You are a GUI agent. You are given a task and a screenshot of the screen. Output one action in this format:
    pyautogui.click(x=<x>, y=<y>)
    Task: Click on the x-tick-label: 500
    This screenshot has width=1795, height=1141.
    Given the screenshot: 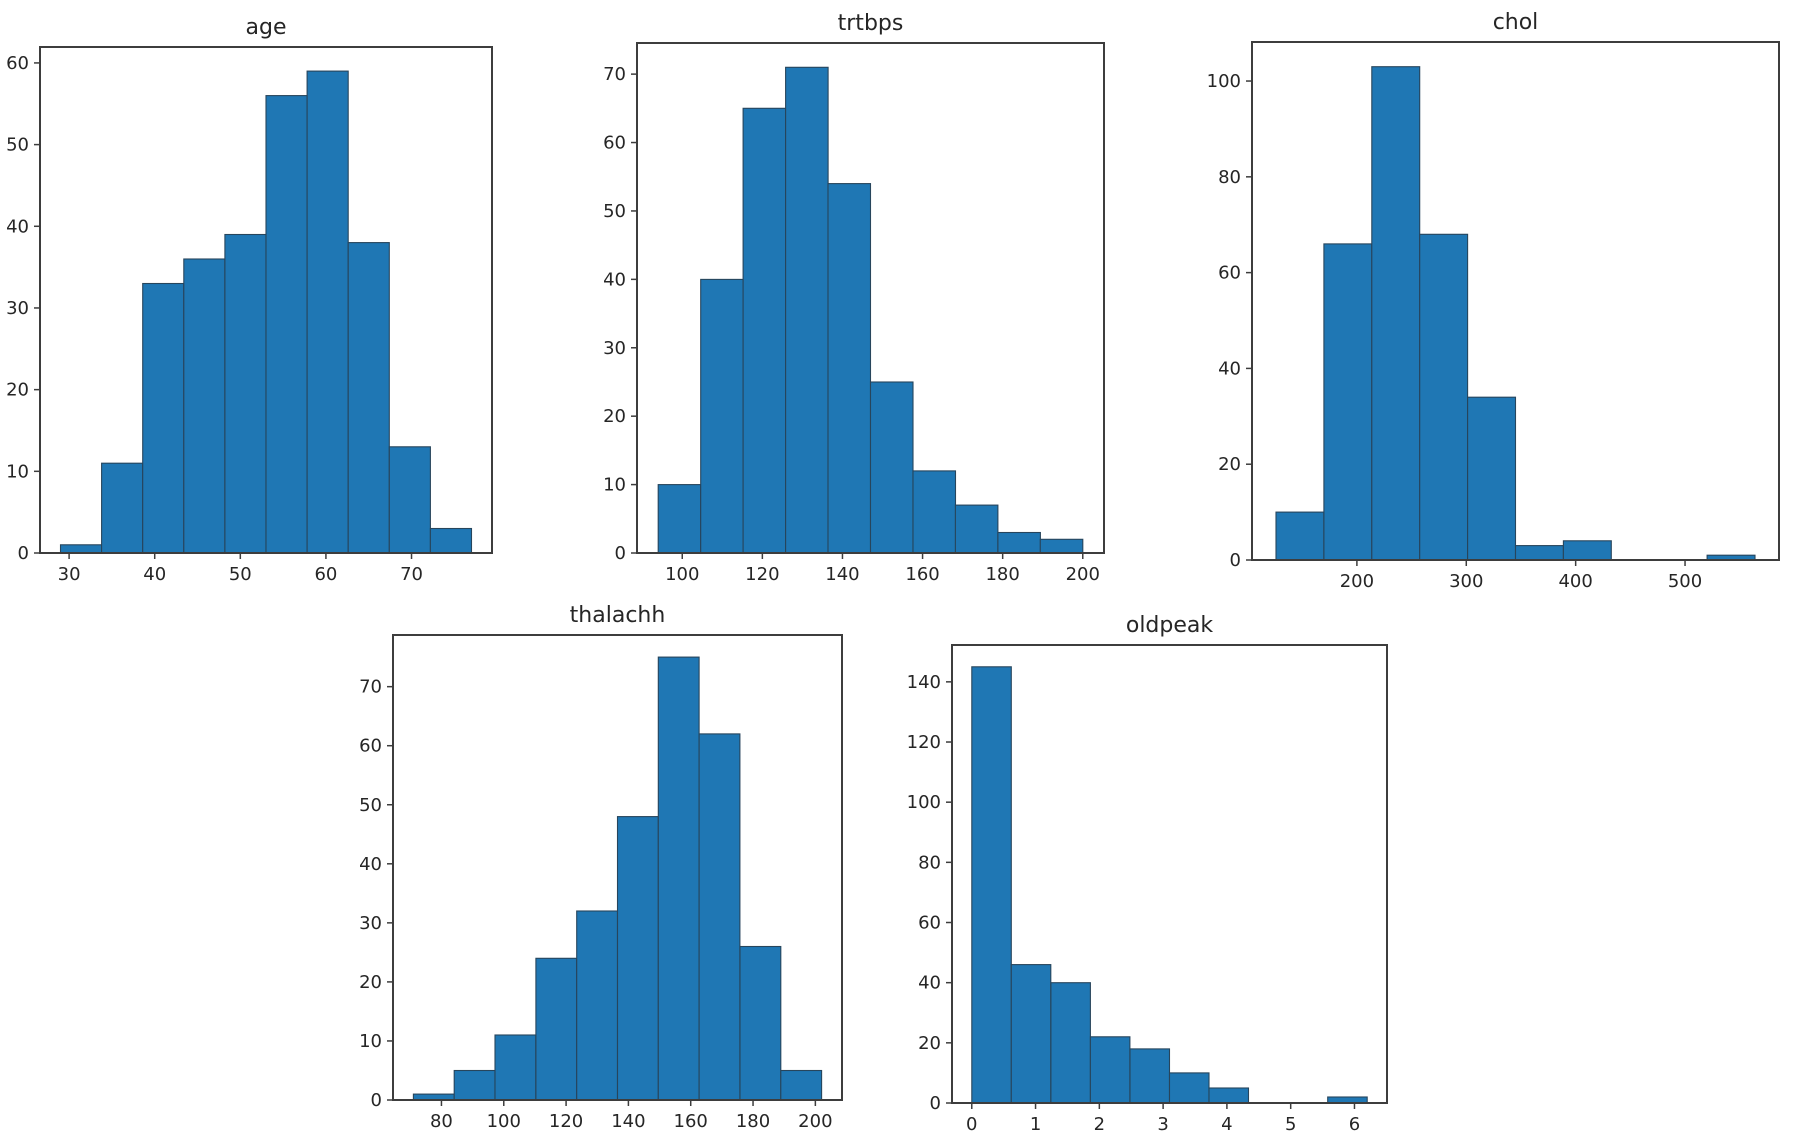 What is the action you would take?
    pyautogui.click(x=1685, y=581)
    